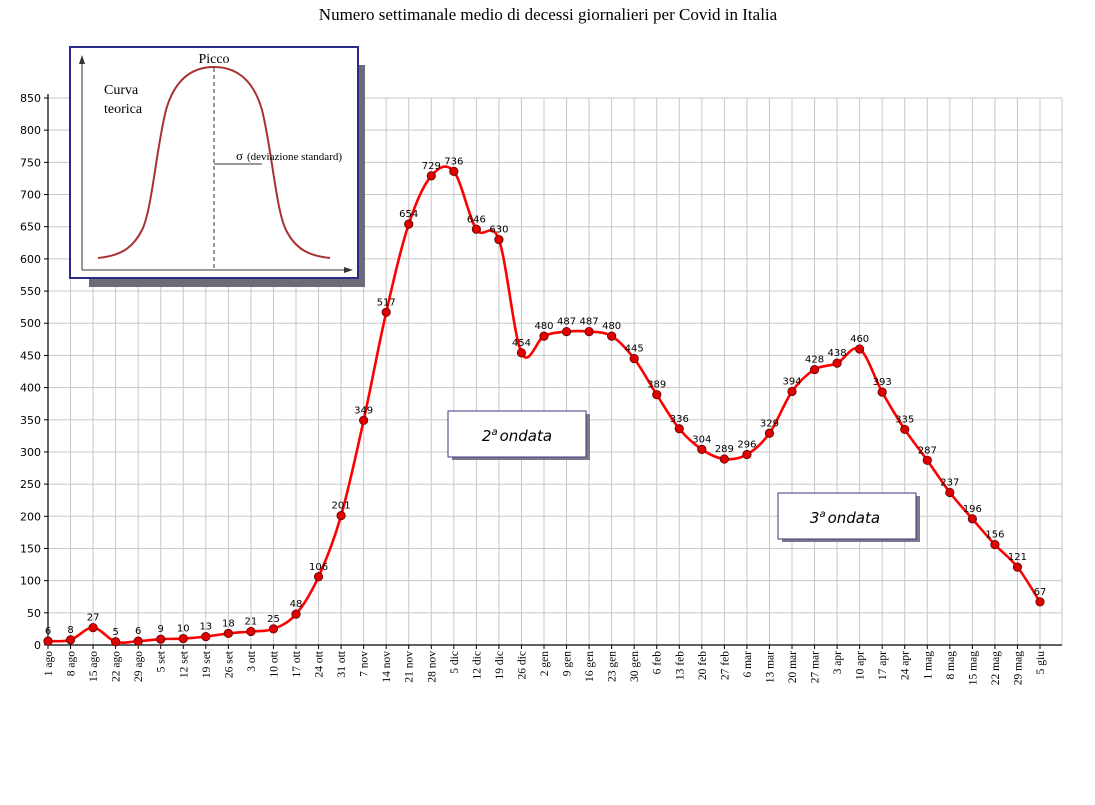  What do you see at coordinates (30, 388) in the screenshot?
I see `y-tick-label: 400` at bounding box center [30, 388].